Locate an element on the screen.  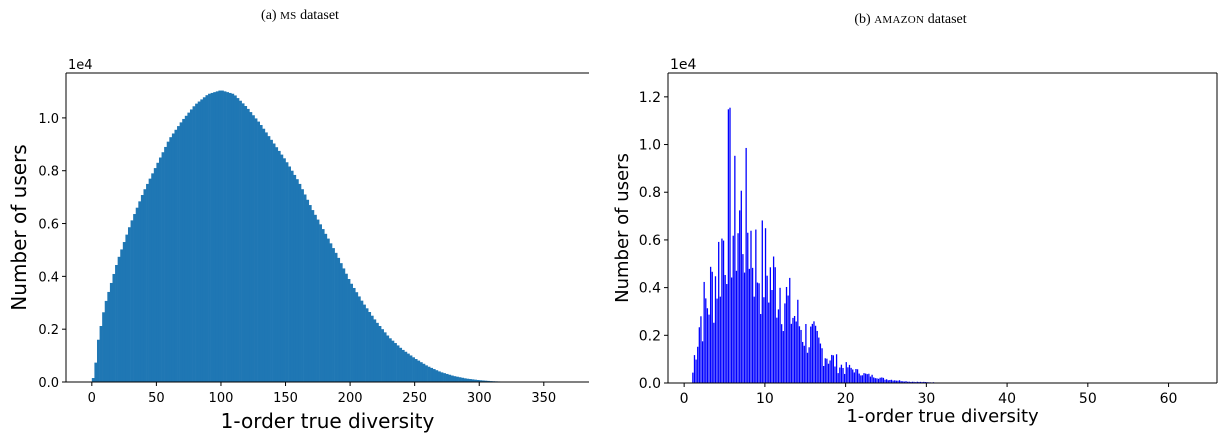
x-tick-label: 60 is located at coordinates (1169, 399).